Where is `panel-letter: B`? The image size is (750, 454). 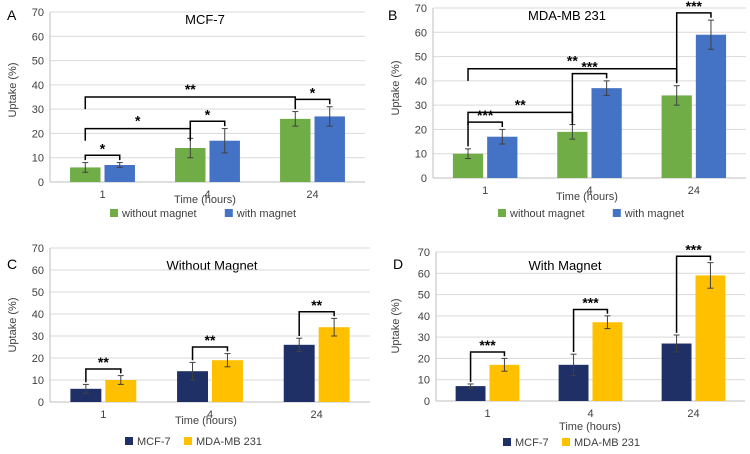 panel-letter: B is located at coordinates (392, 15).